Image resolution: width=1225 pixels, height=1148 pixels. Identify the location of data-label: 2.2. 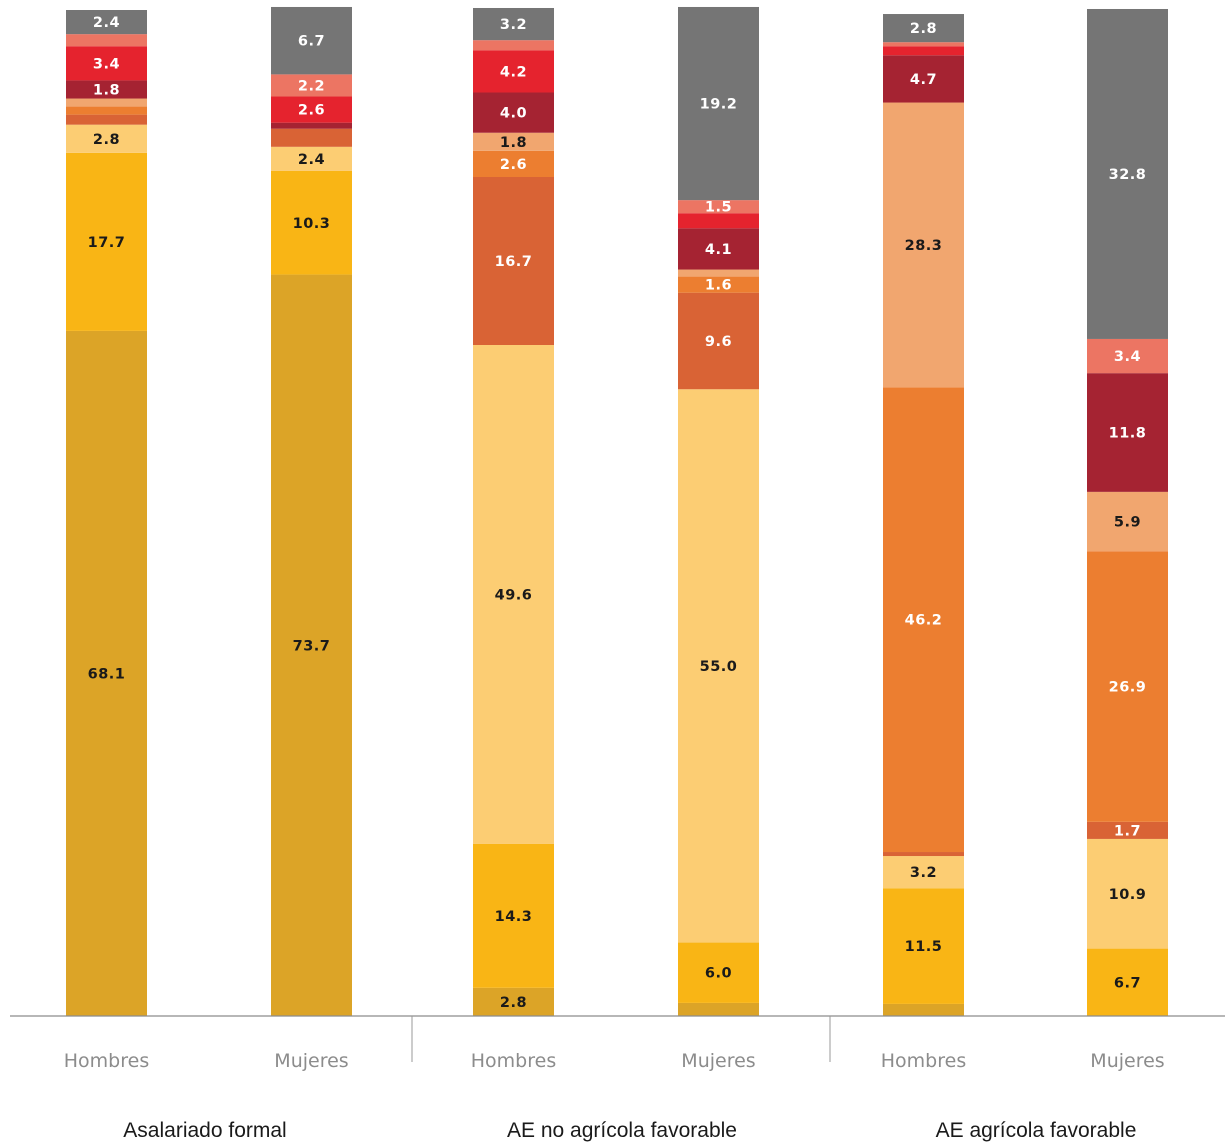
(311, 86).